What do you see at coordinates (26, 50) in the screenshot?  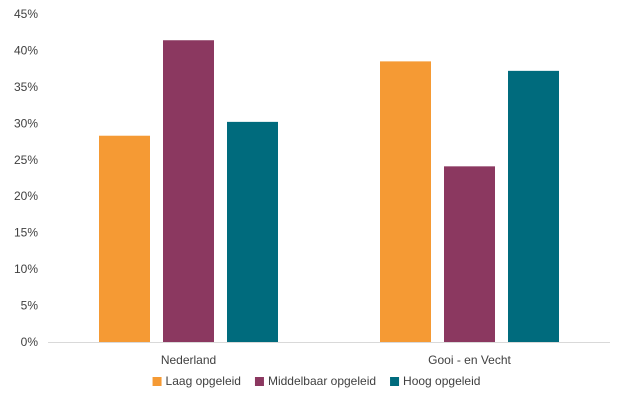 I see `y-tick-label: 40%` at bounding box center [26, 50].